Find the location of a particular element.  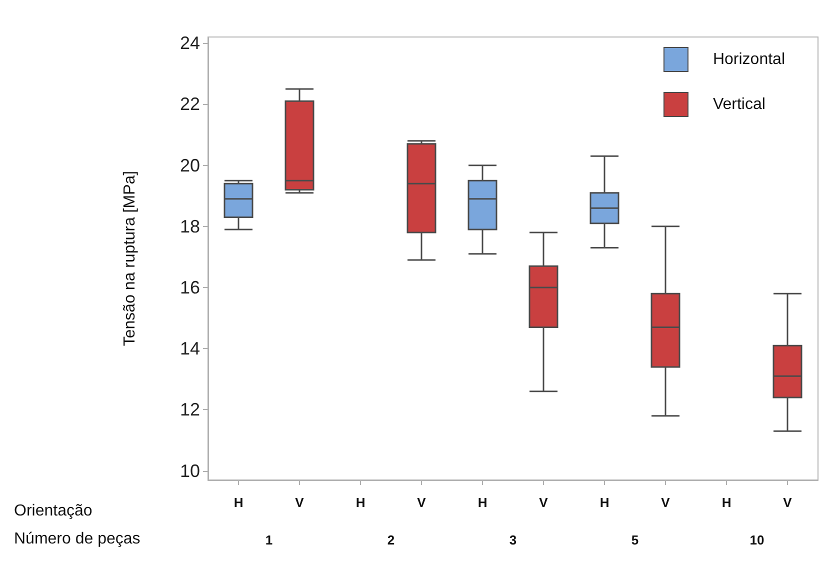

y-tick-label: 18 is located at coordinates (190, 226).